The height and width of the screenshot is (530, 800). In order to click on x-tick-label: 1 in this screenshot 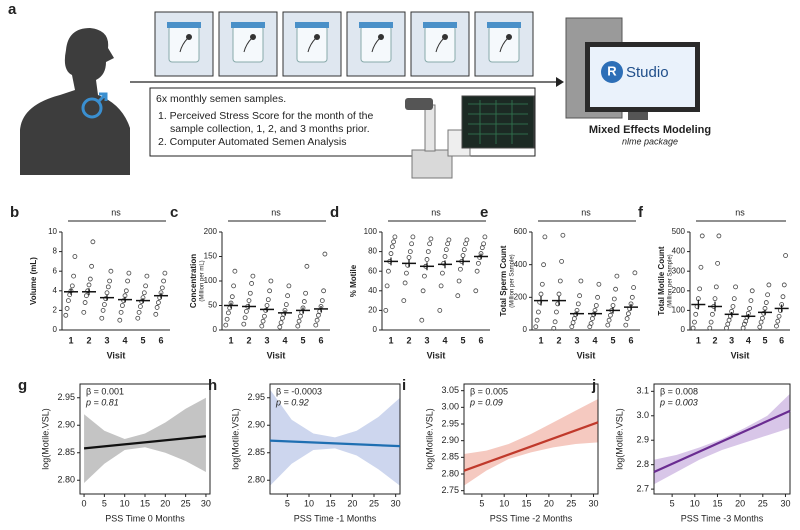, I will do `click(230, 340)`.